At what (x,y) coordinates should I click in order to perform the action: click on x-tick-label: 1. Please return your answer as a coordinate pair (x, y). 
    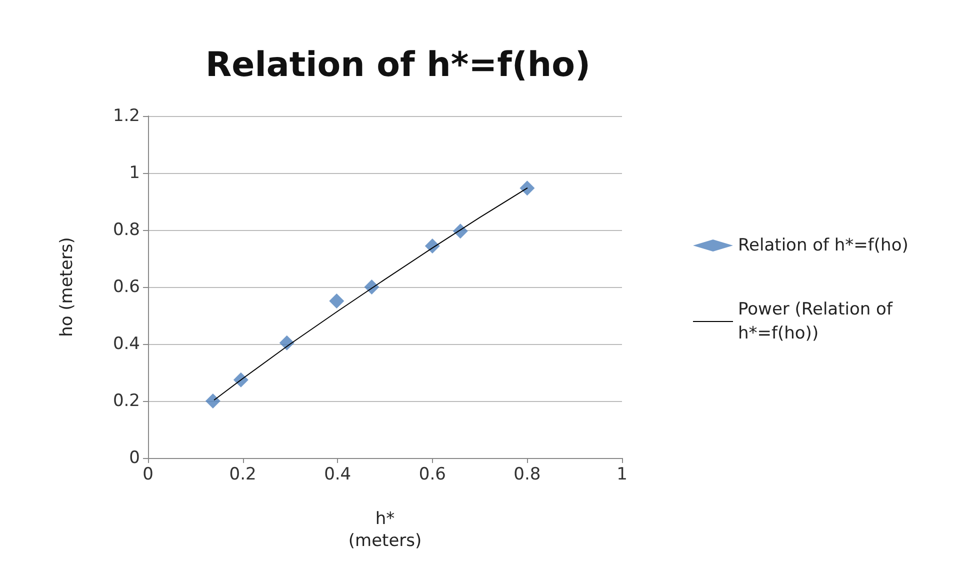
    Looking at the image, I should click on (622, 474).